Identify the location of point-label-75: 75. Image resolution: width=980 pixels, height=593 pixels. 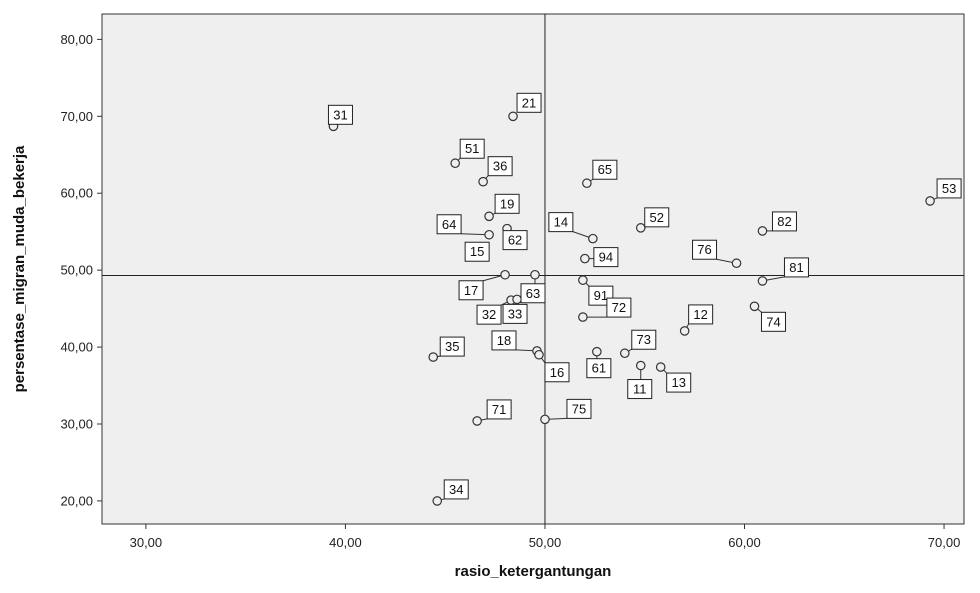
(579, 408).